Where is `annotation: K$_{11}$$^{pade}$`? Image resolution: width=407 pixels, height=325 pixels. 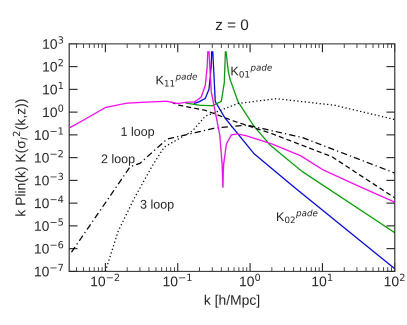 annotation: K$_{11}$$^{pade}$ is located at coordinates (177, 79).